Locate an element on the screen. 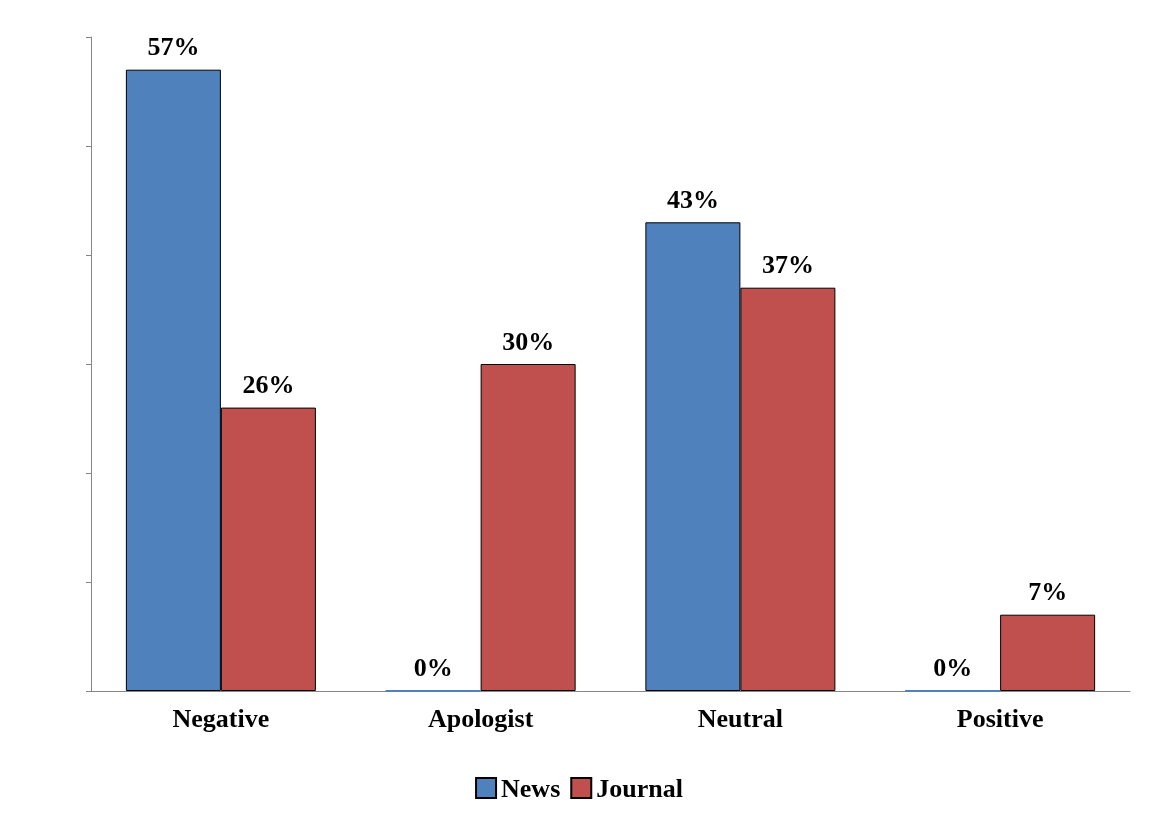 Image resolution: width=1158 pixels, height=826 pixels. x-tick-label: Apologist is located at coordinates (480, 718).